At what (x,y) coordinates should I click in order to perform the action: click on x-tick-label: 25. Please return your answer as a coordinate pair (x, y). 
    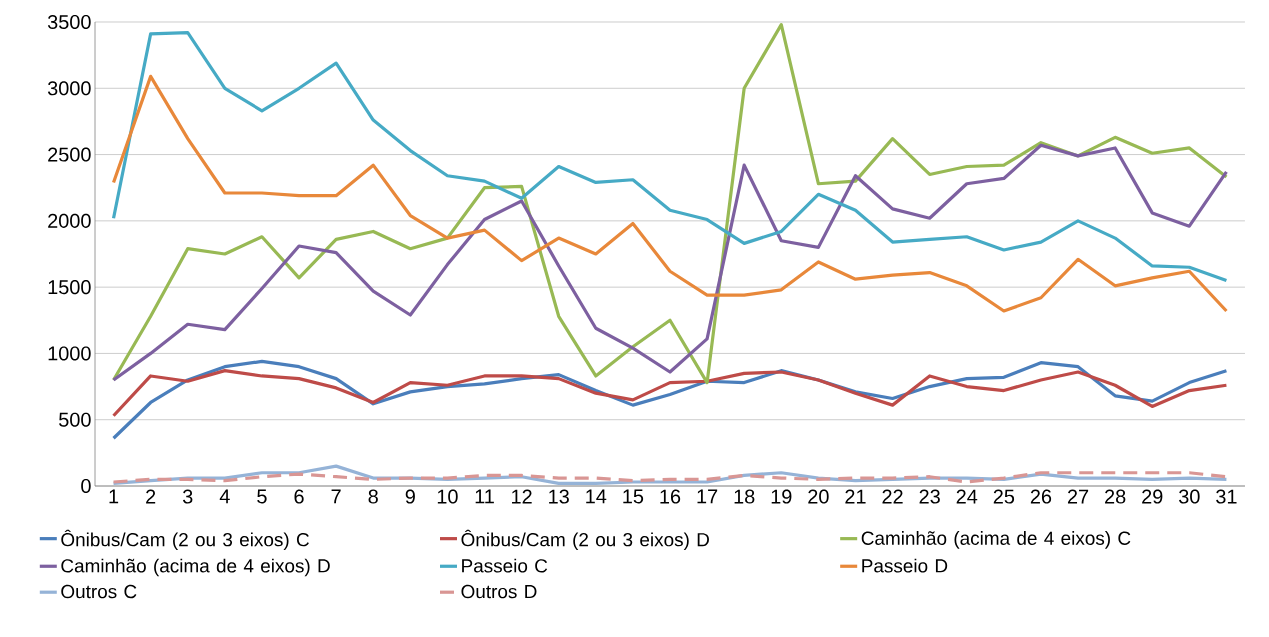
    Looking at the image, I should click on (1004, 496).